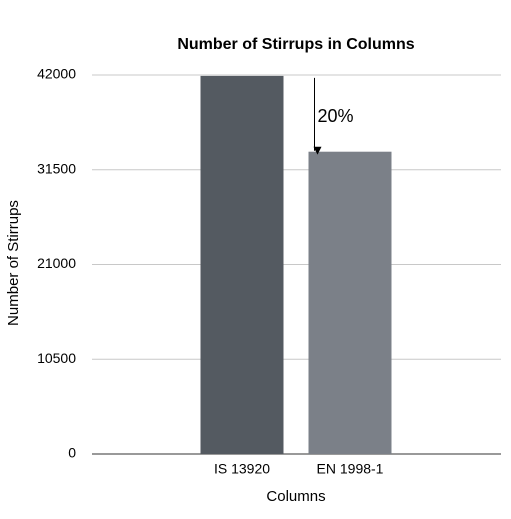  Describe the element at coordinates (295, 496) in the screenshot. I see `x-axis-label: Columns` at that location.